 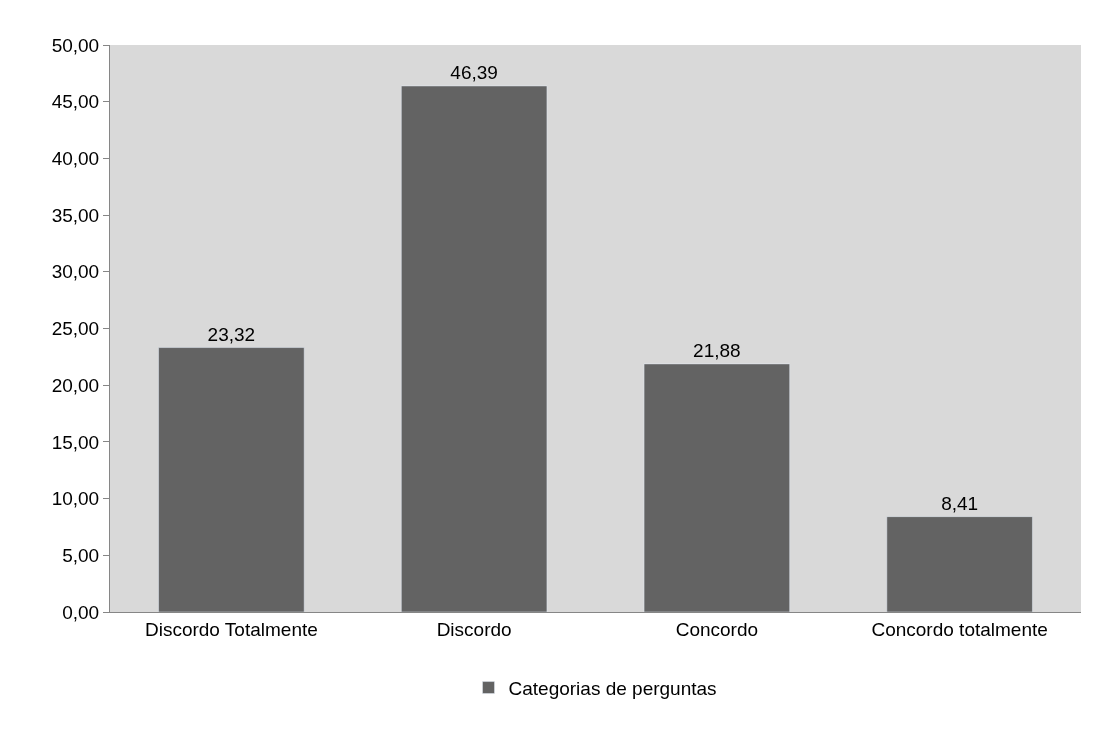 What do you see at coordinates (717, 629) in the screenshot?
I see `x-tick-label: Concordo` at bounding box center [717, 629].